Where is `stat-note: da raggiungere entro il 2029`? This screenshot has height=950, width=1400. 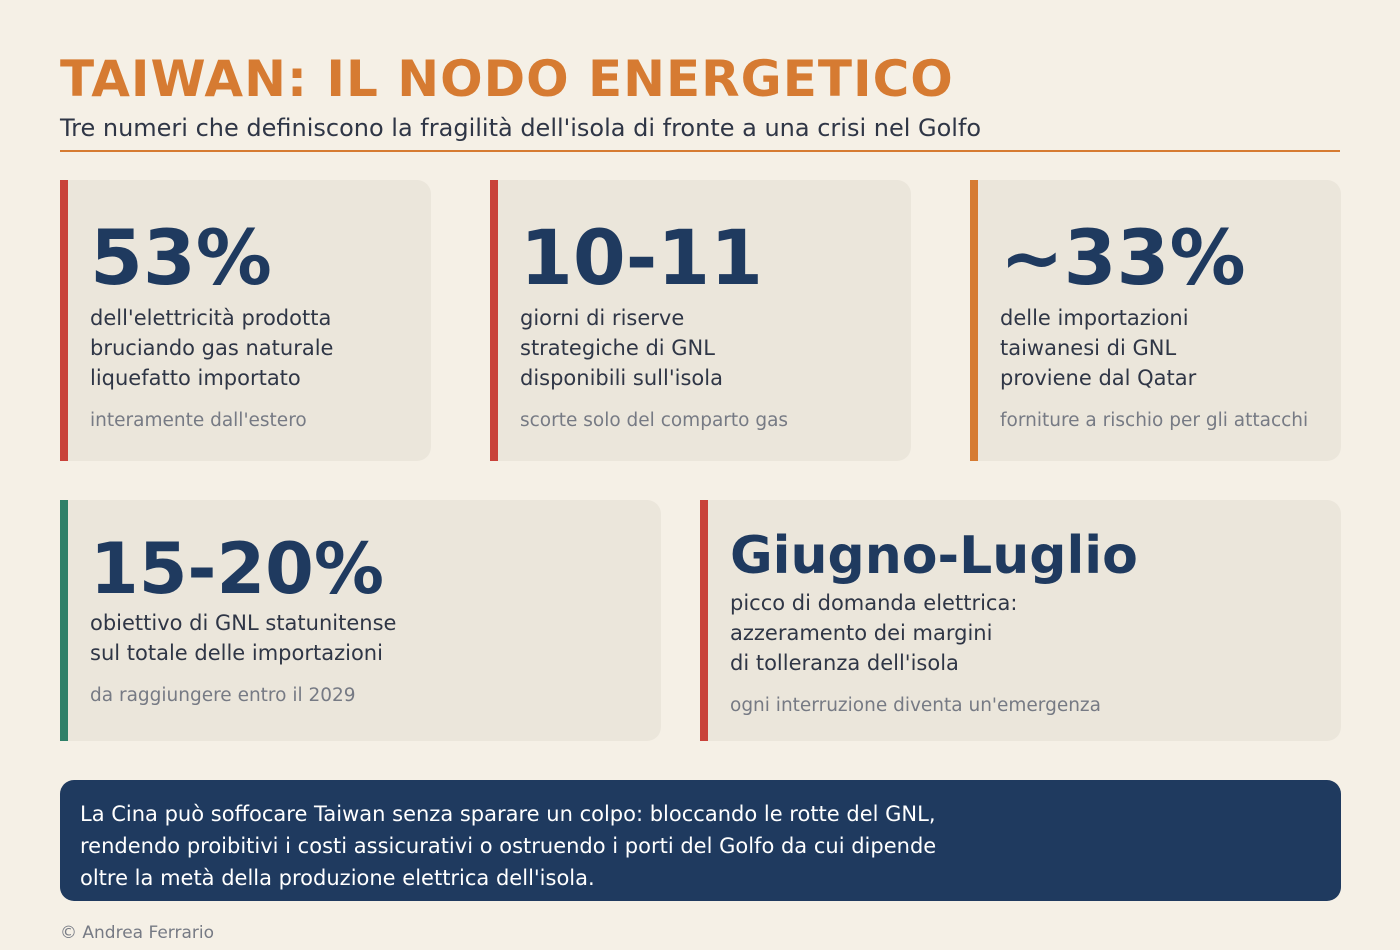
stat-note: da raggiungere entro il 2029 is located at coordinates (223, 695).